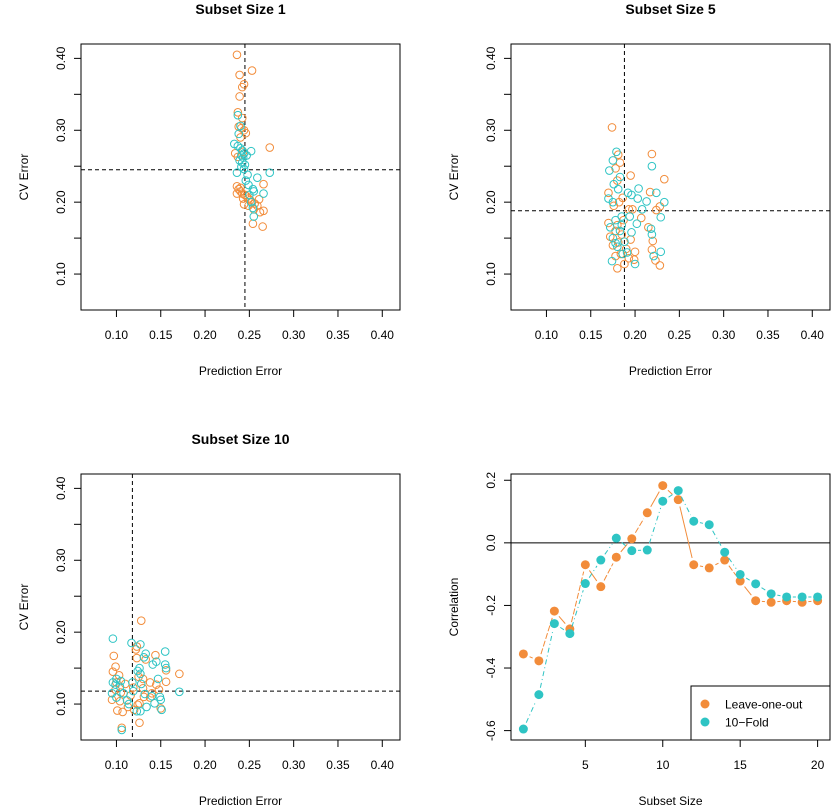  I want to click on y-tick-label: 0.10, so click(61, 704).